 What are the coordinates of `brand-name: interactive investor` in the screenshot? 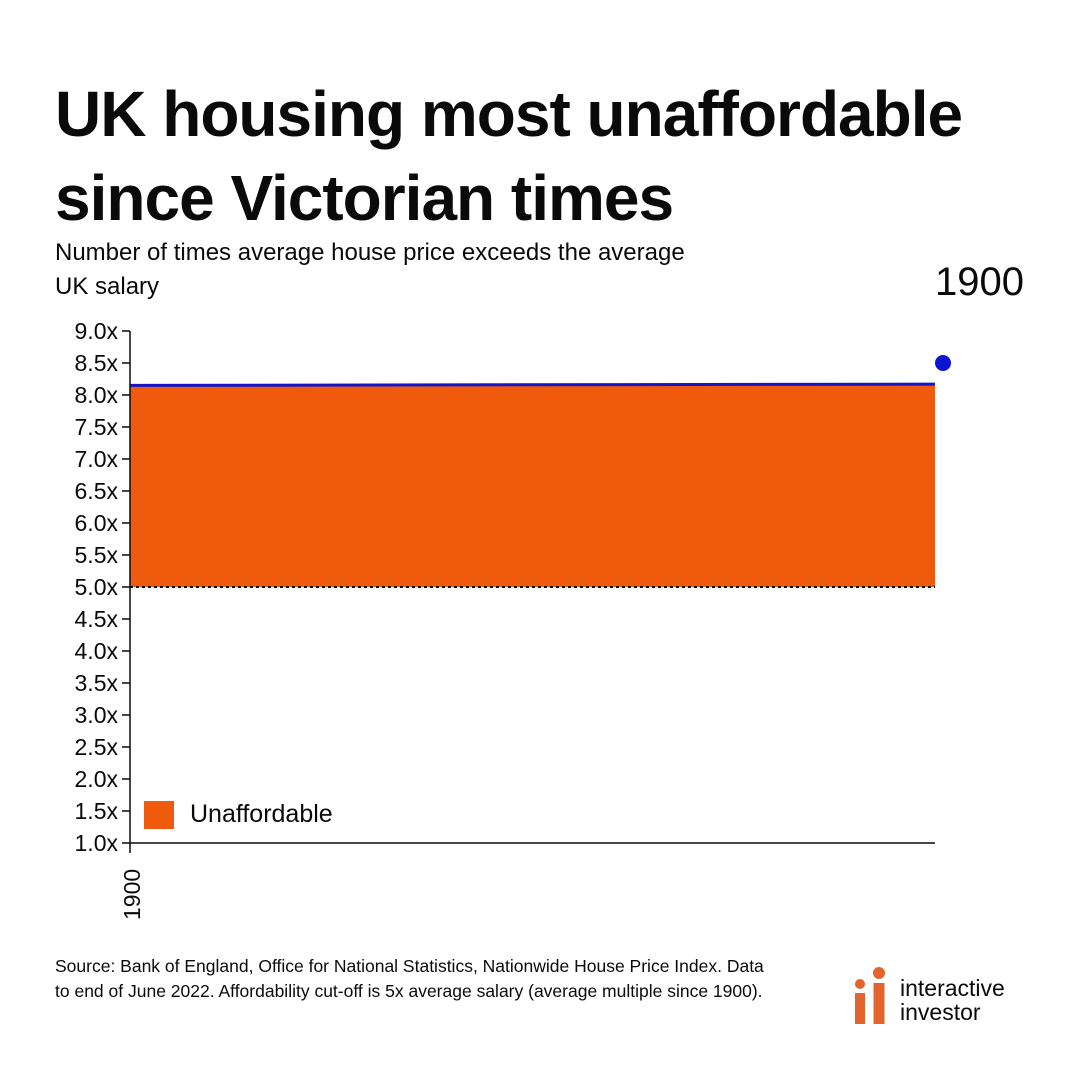 It's located at (952, 1000).